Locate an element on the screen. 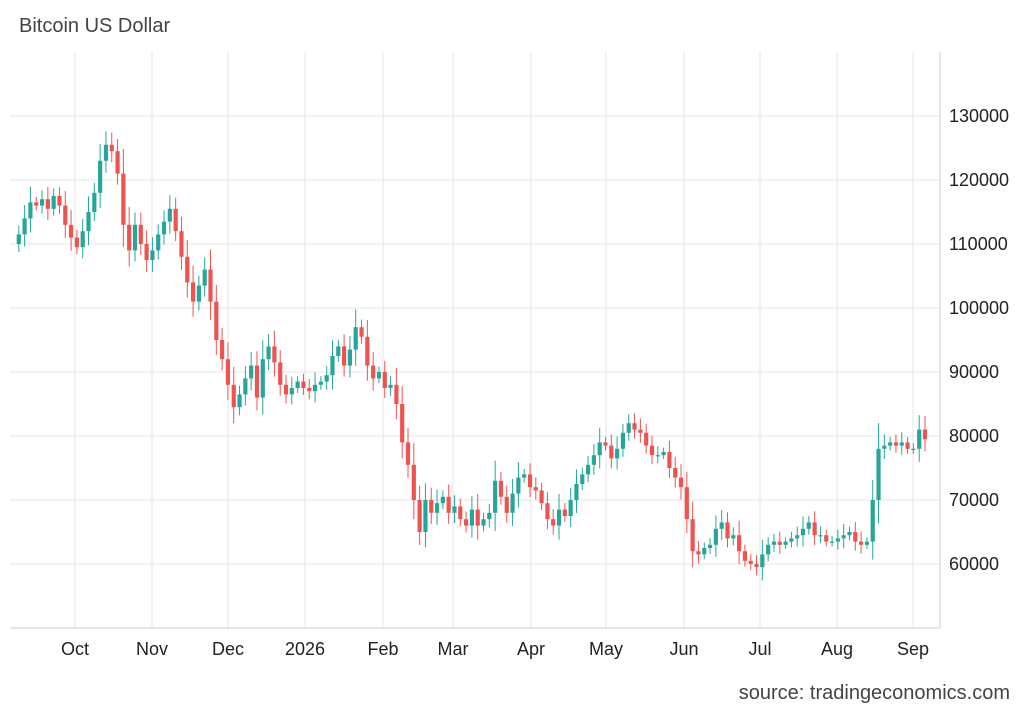 Image resolution: width=1024 pixels, height=710 pixels. y-tick-label: 60000 is located at coordinates (974, 564).